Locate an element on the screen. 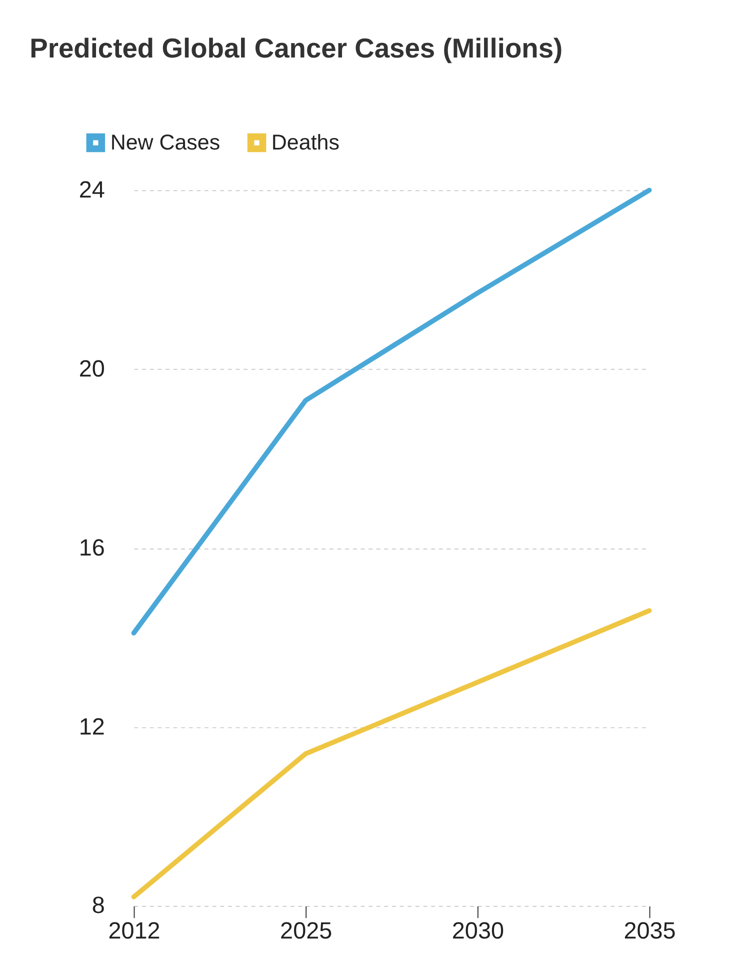 This screenshot has width=744, height=976. x-tick-label: 2012 is located at coordinates (134, 931).